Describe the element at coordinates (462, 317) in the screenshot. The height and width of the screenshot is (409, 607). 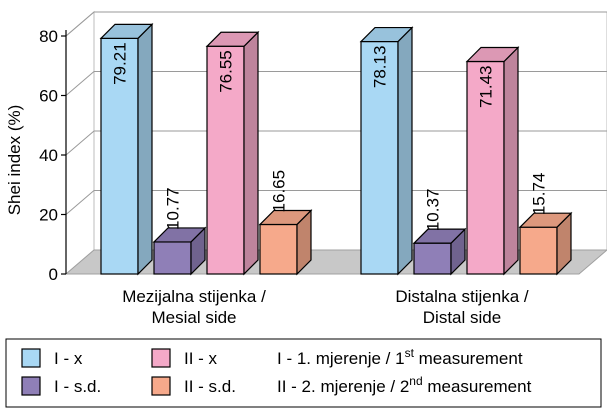
I see `category-label: Distal side` at that location.